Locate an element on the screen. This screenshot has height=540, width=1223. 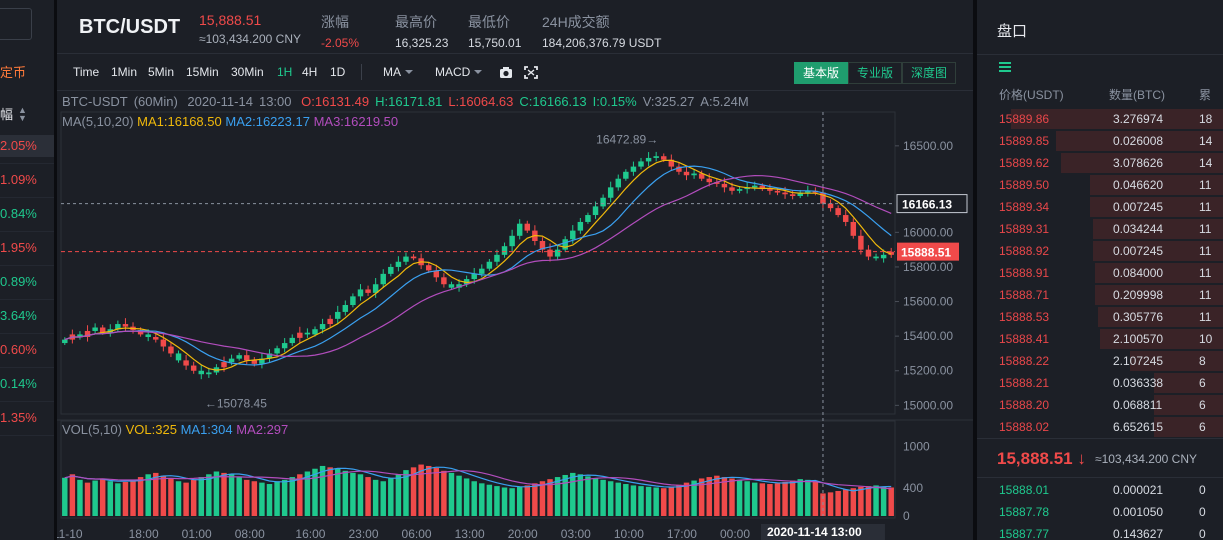
pair-title: BTC/USDT is located at coordinates (130, 27).